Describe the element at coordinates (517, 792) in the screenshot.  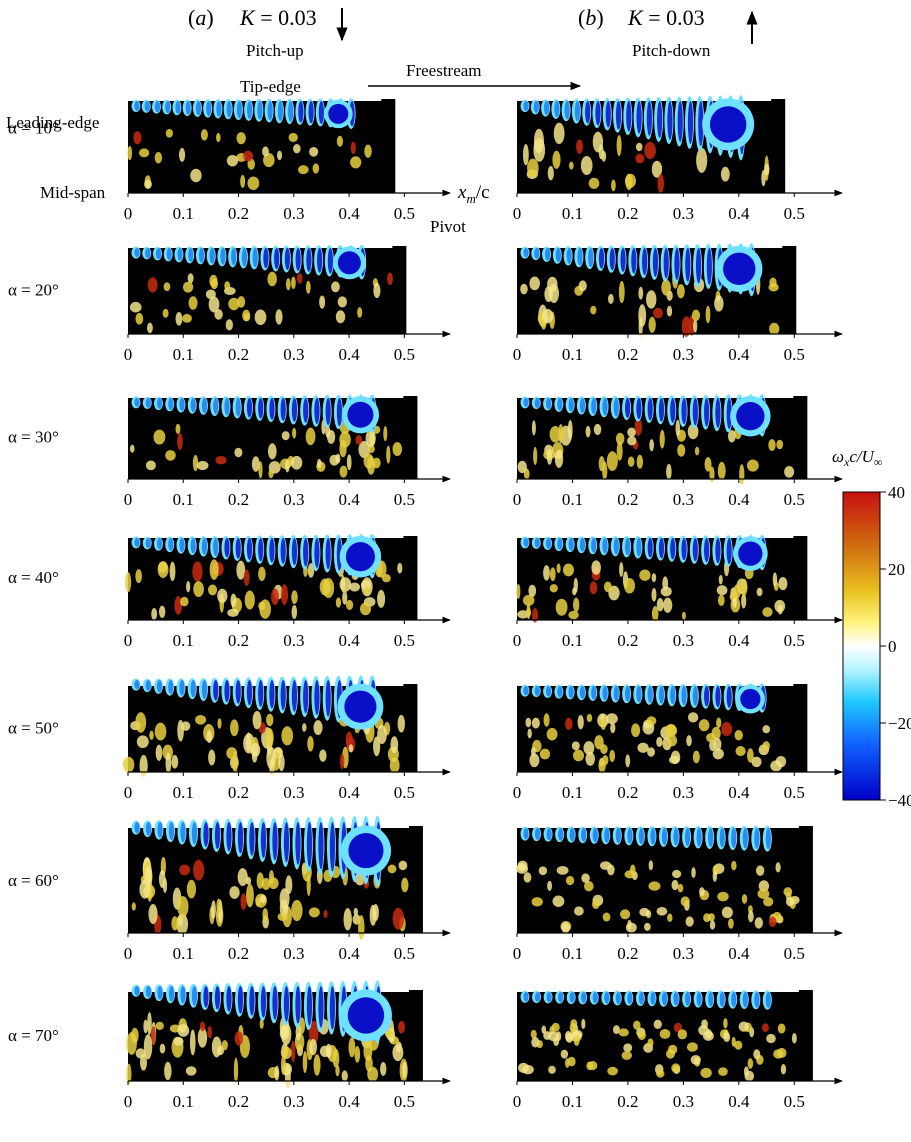
I see `x-tick-label: 0` at that location.